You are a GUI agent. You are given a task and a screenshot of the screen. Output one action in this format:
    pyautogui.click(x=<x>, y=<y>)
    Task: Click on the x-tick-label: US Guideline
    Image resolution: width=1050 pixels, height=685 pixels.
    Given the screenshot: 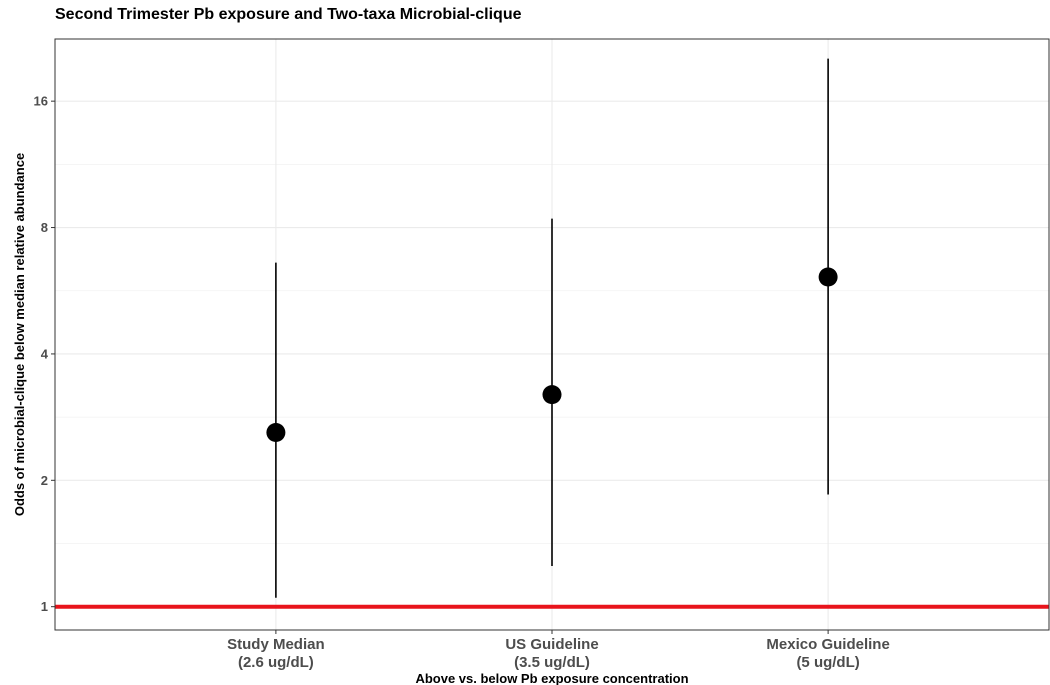 What is the action you would take?
    pyautogui.click(x=551, y=644)
    